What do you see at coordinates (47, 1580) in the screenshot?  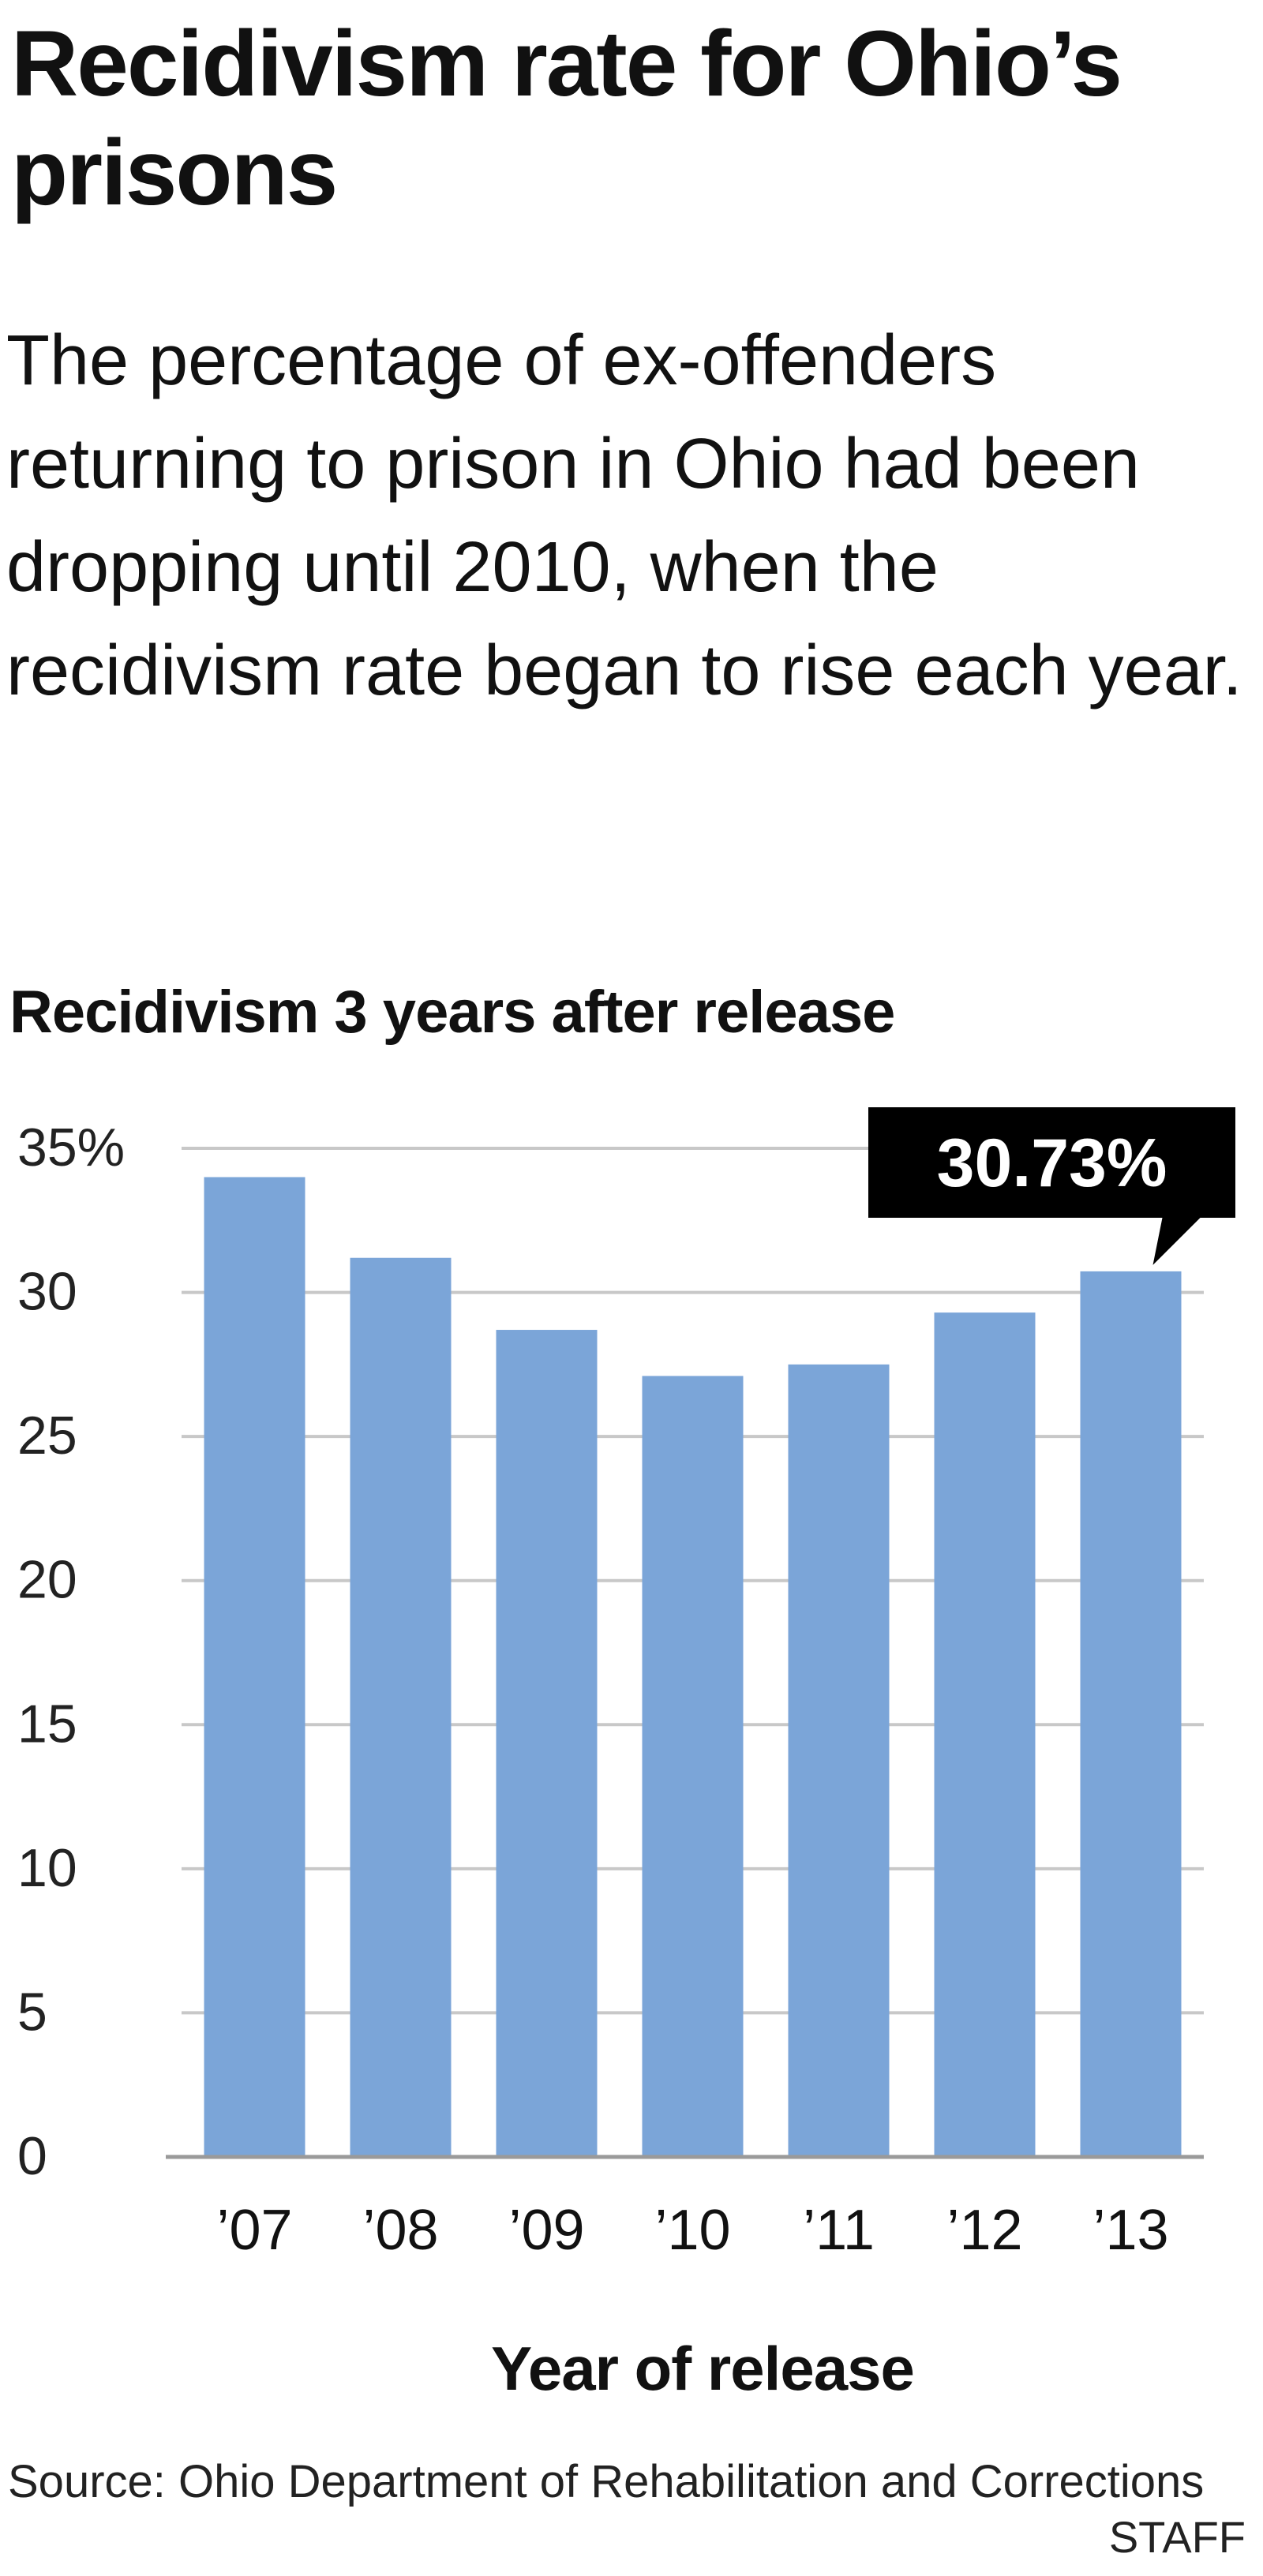 I see `y-tick-label: 20` at bounding box center [47, 1580].